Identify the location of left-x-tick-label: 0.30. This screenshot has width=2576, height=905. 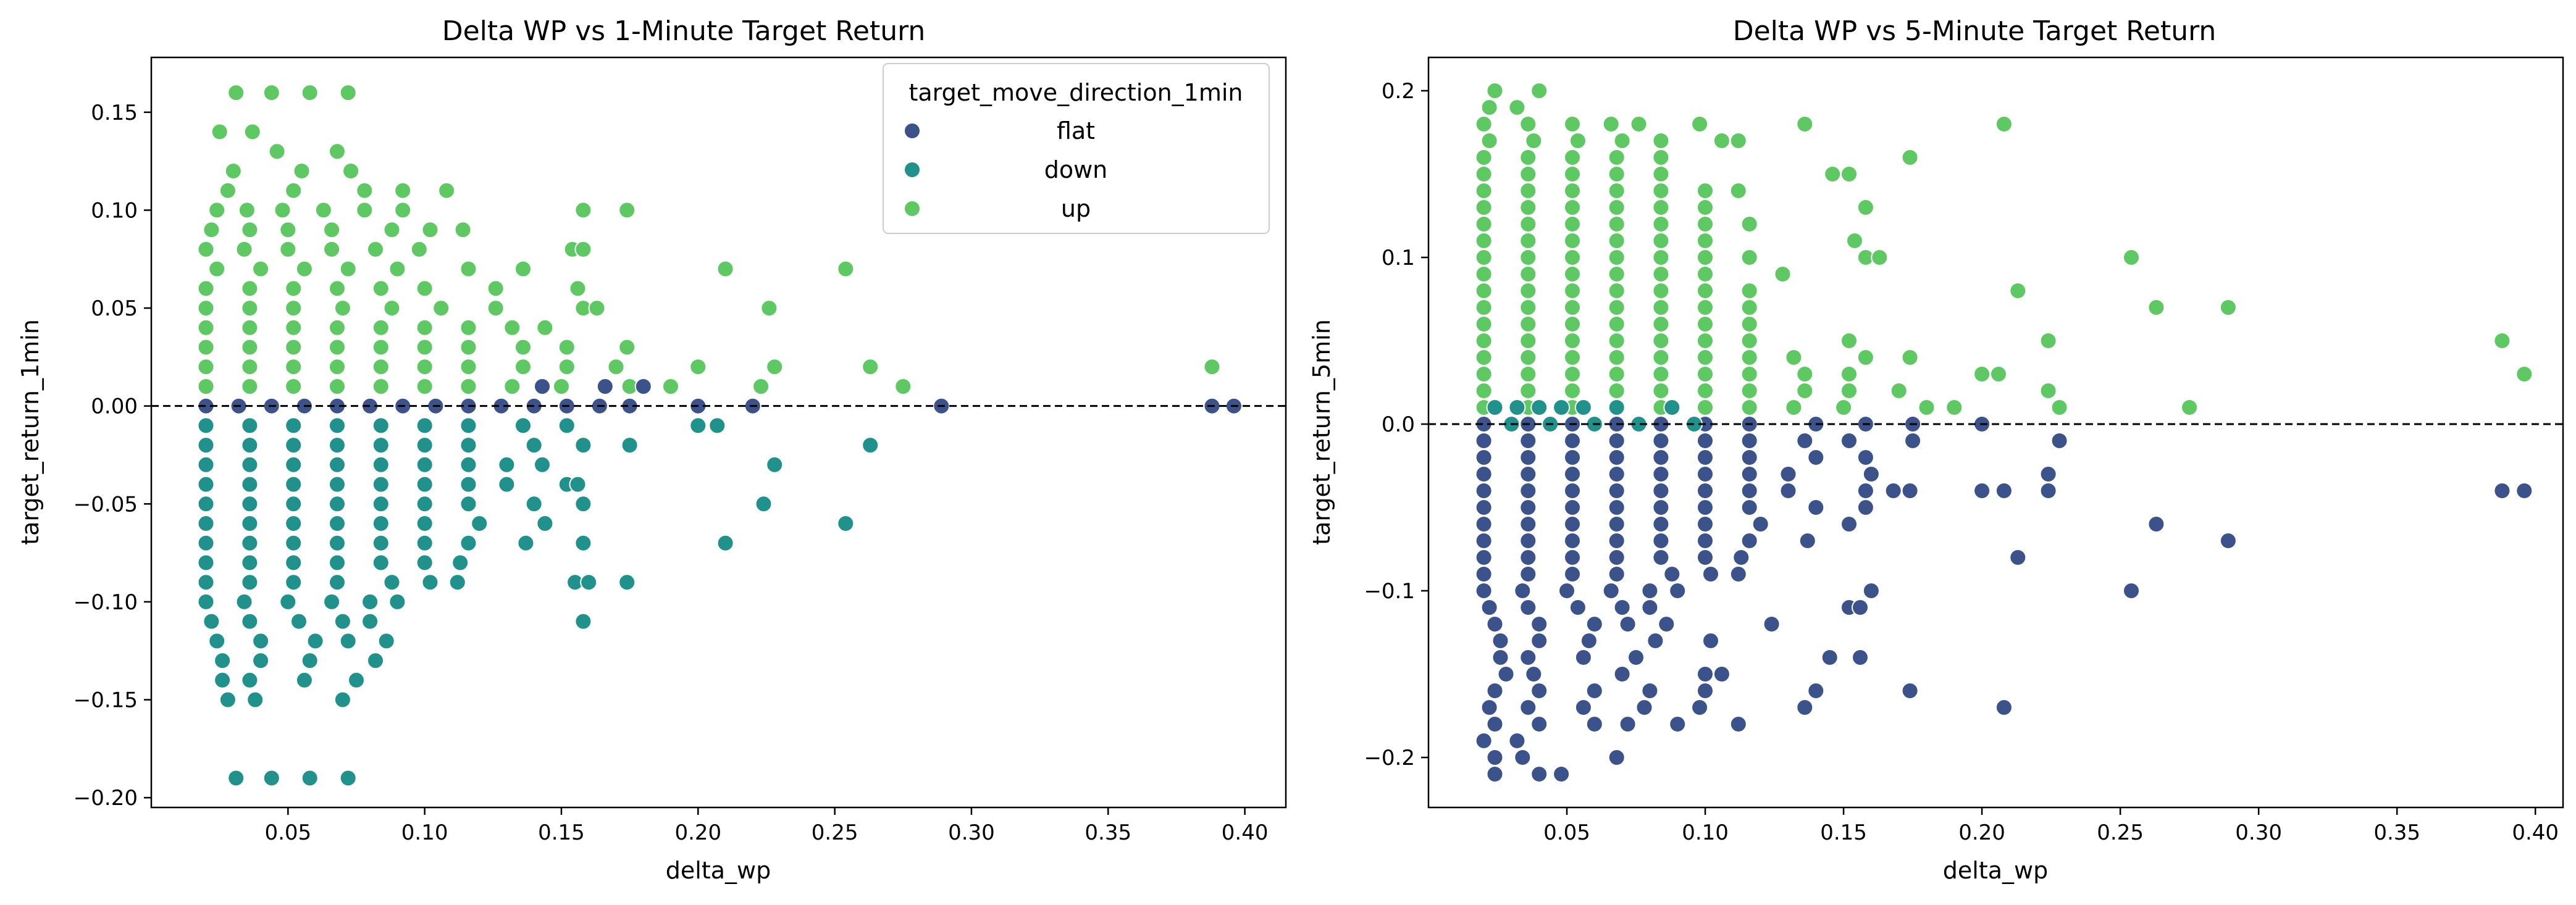
(972, 832).